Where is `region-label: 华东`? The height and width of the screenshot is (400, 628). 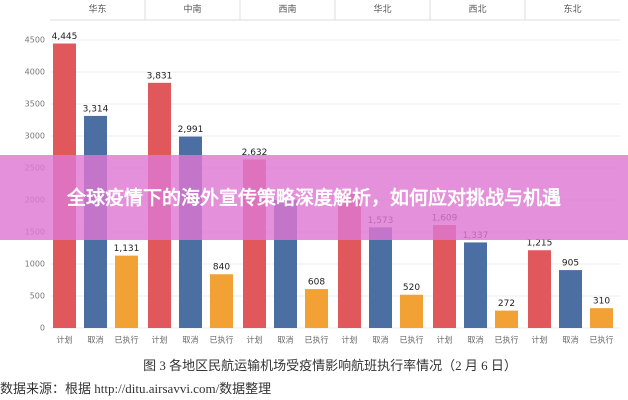 region-label: 华东 is located at coordinates (97, 8).